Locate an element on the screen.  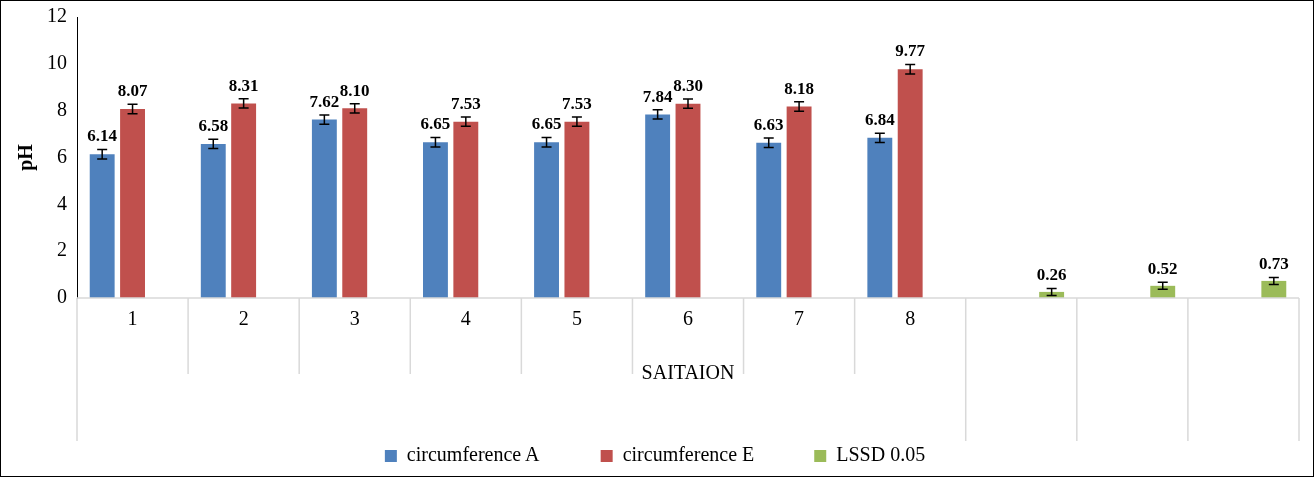
x-axis-title: SAITAION is located at coordinates (688, 372).